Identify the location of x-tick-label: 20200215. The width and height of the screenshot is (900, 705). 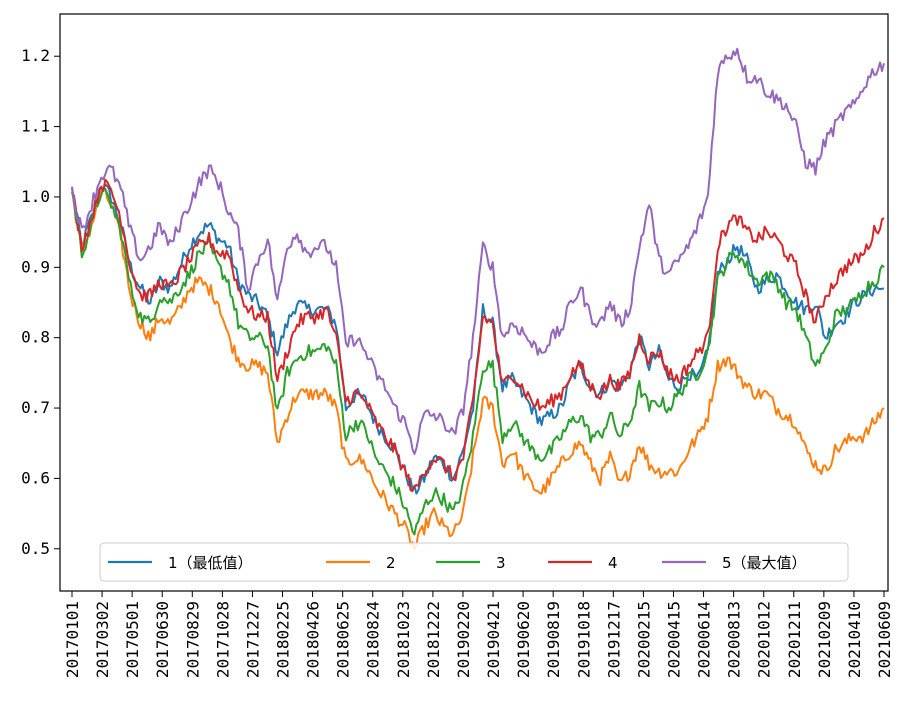
(643, 639).